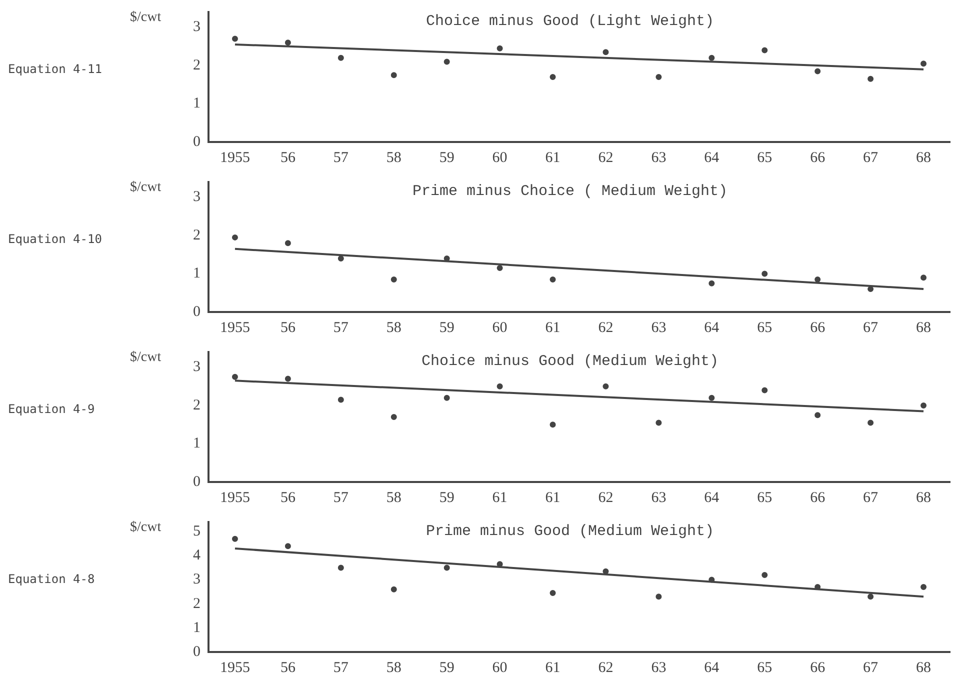  What do you see at coordinates (570, 191) in the screenshot?
I see `chart-title: Prime minus Choice ( Medium Weight)` at bounding box center [570, 191].